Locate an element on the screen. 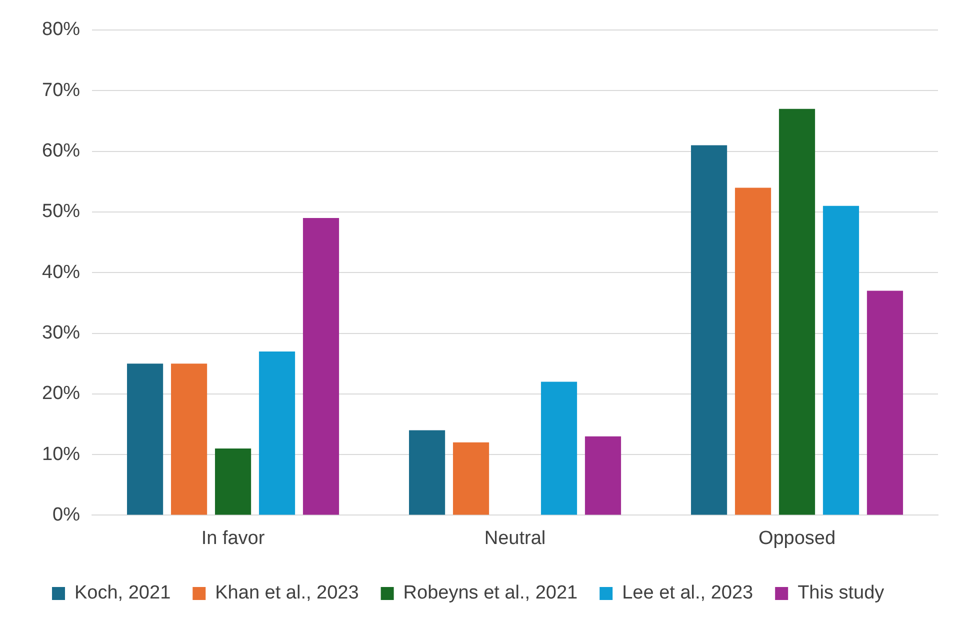 The image size is (958, 628). x-tick-label: In favor is located at coordinates (233, 538).